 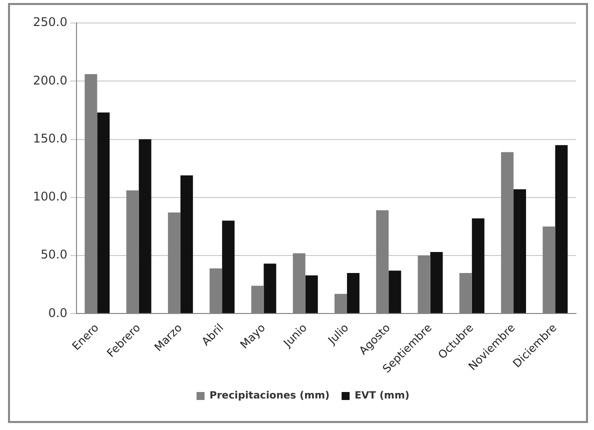 What do you see at coordinates (270, 396) in the screenshot?
I see `legend-label: Precipitaciones (mm)` at bounding box center [270, 396].